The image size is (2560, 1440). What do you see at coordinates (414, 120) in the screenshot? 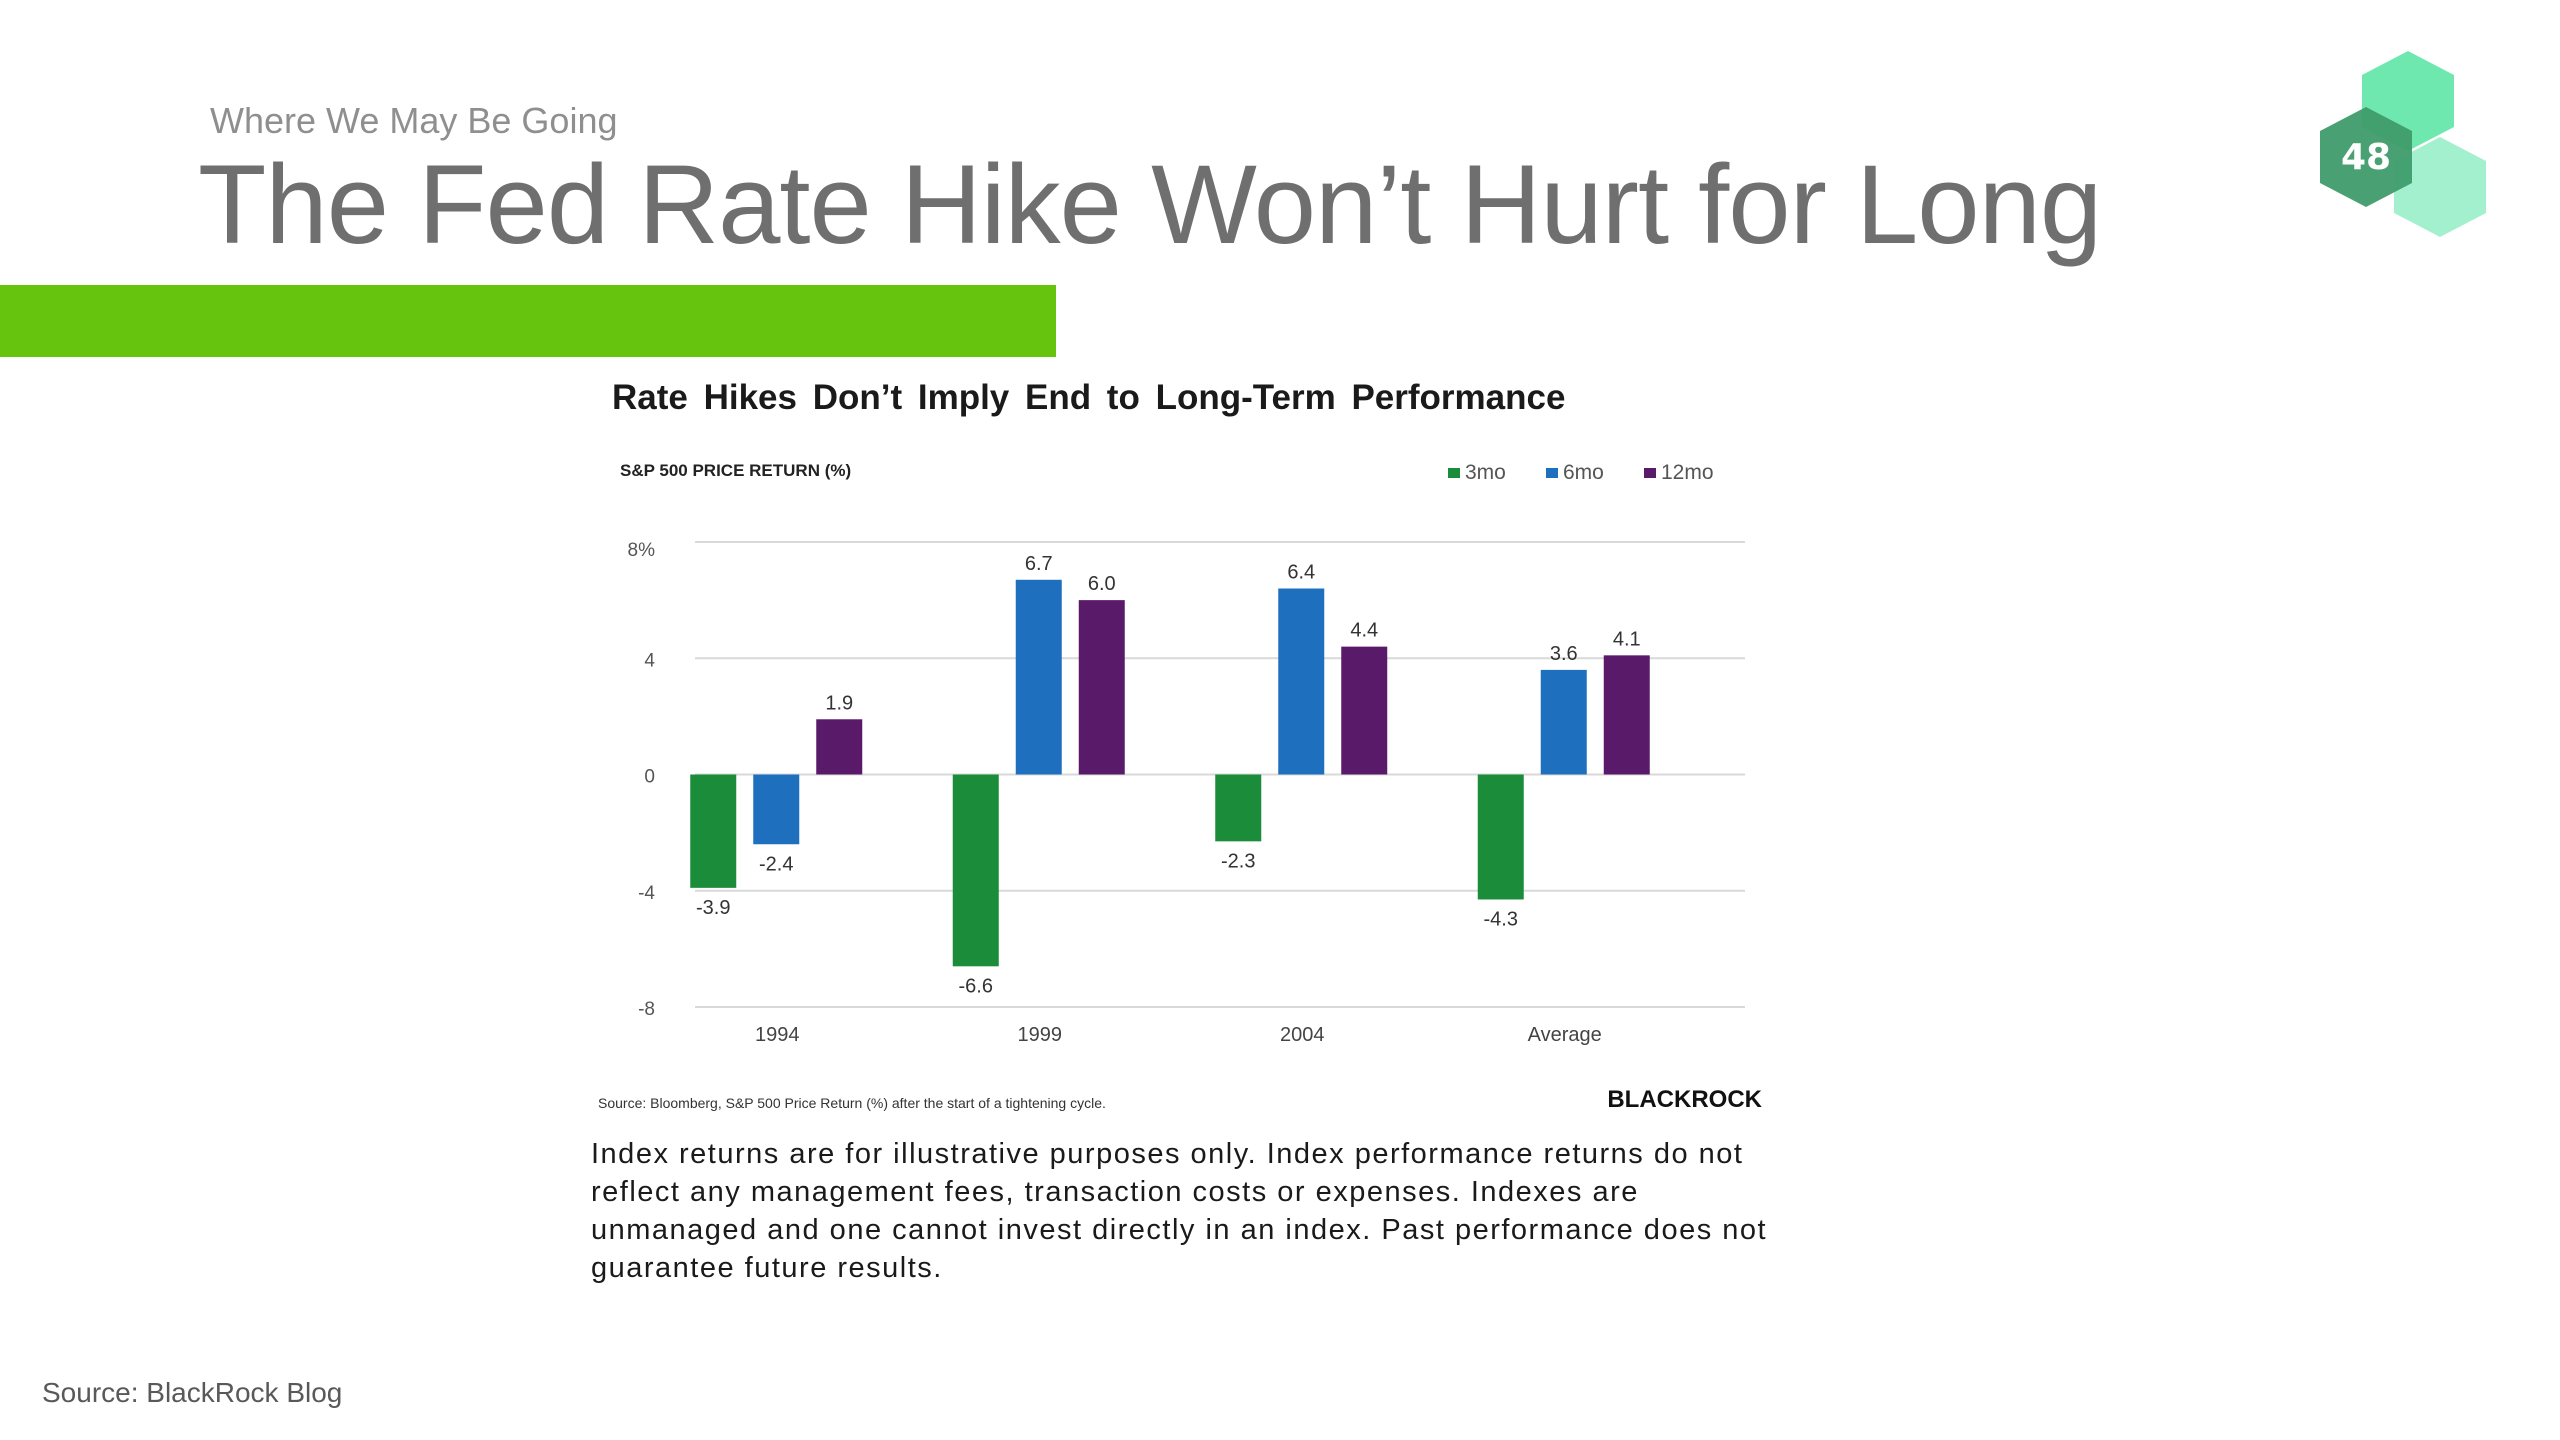
I see `slide-subtitle: Where We May Be Going` at bounding box center [414, 120].